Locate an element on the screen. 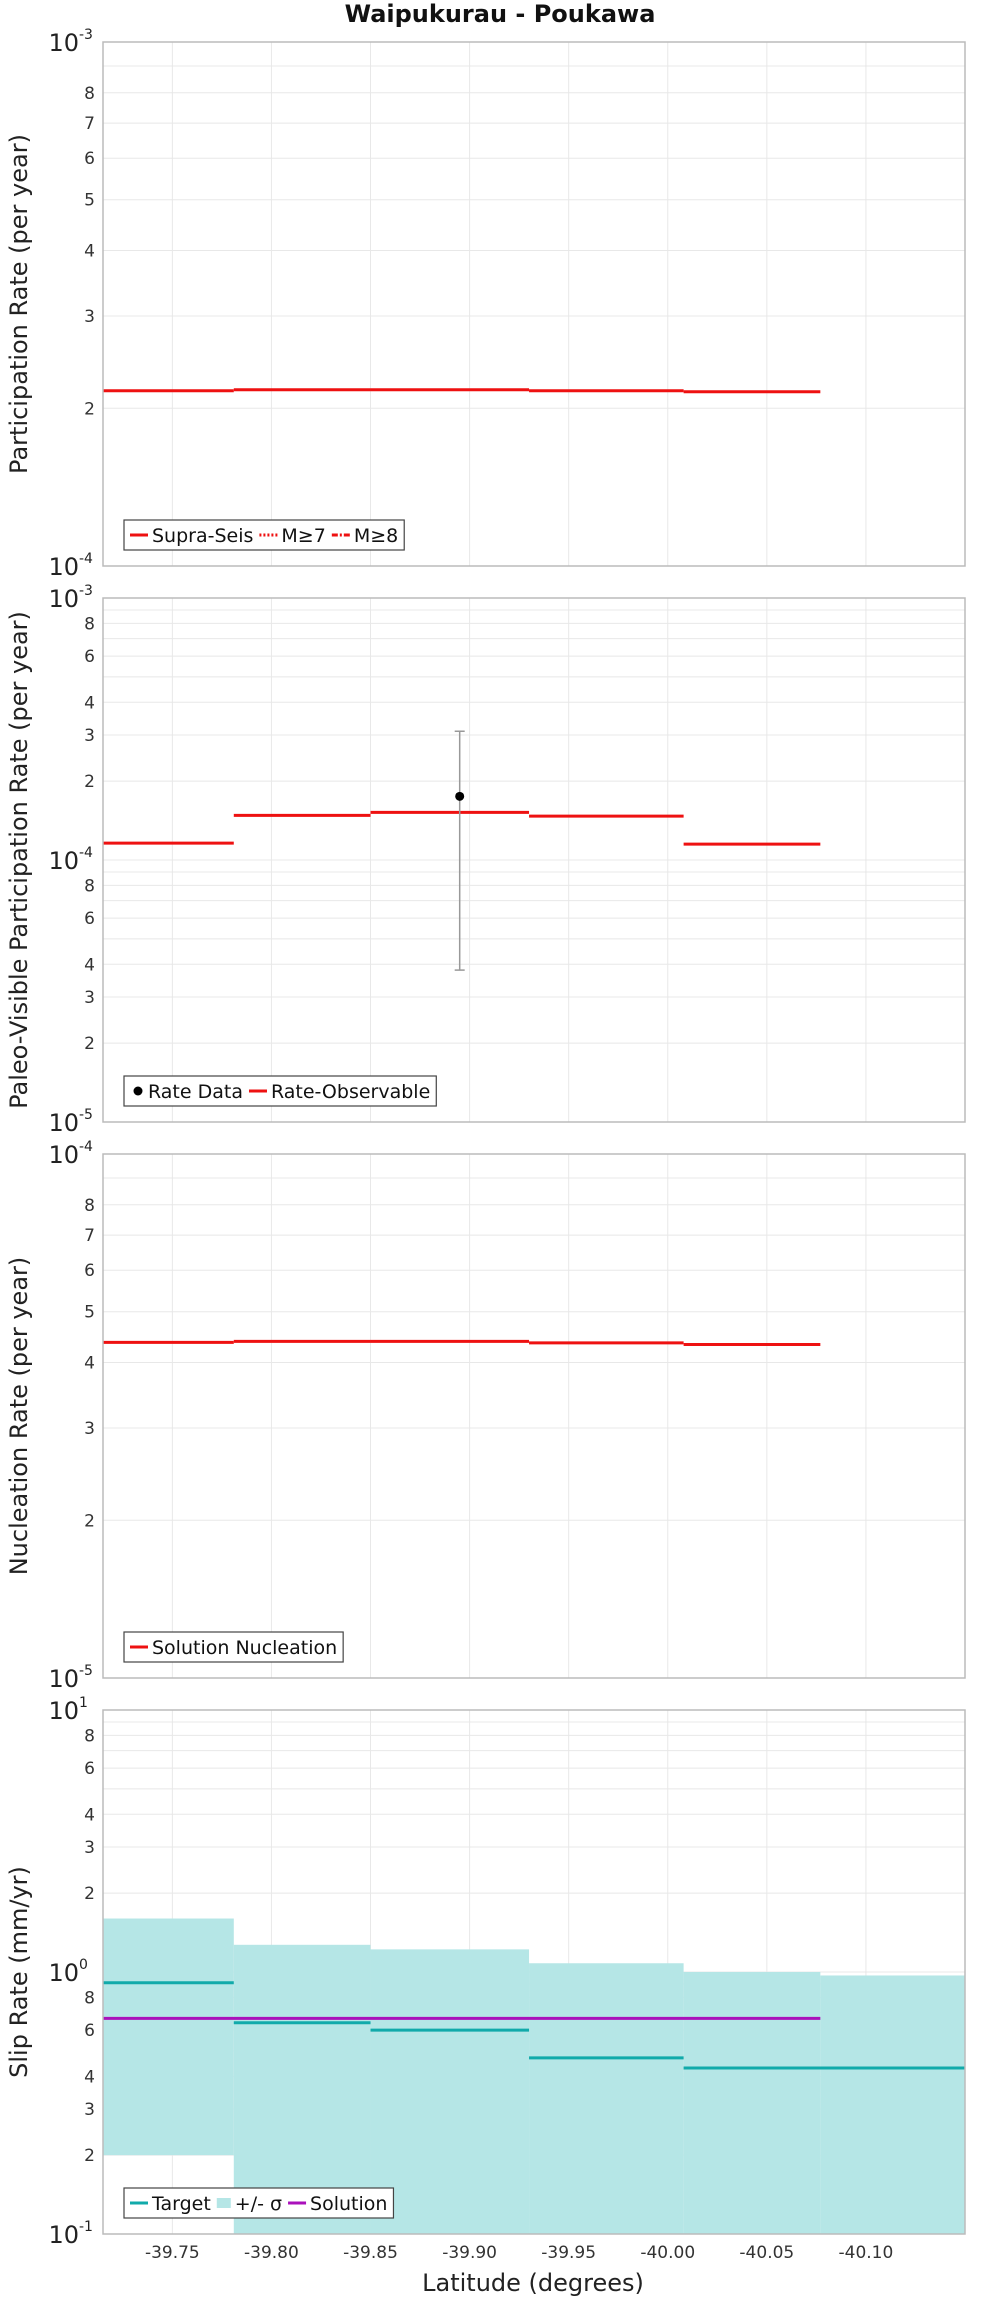 The height and width of the screenshot is (2300, 1000). legend-label: Target is located at coordinates (181, 2204).